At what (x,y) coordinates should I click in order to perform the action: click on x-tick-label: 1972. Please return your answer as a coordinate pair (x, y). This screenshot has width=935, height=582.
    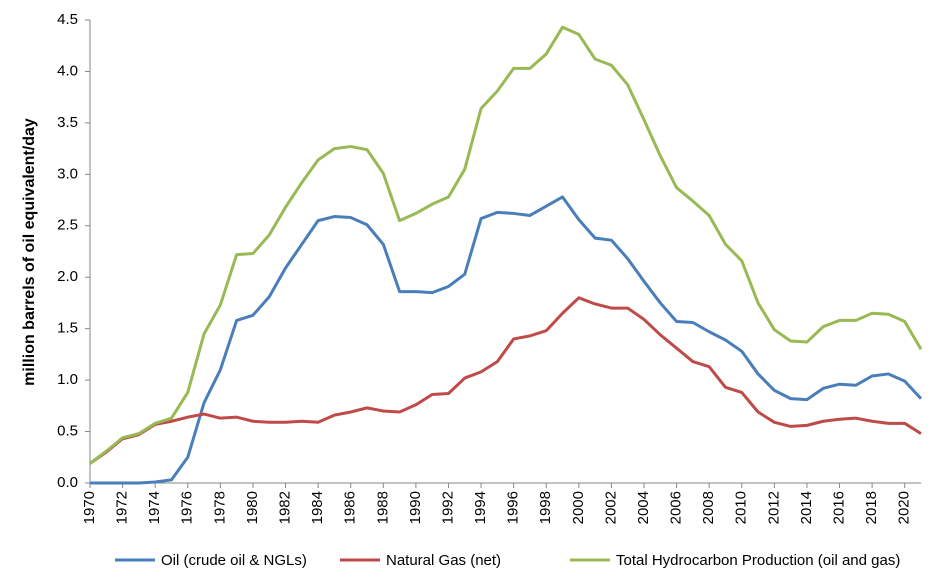
    Looking at the image, I should click on (122, 507).